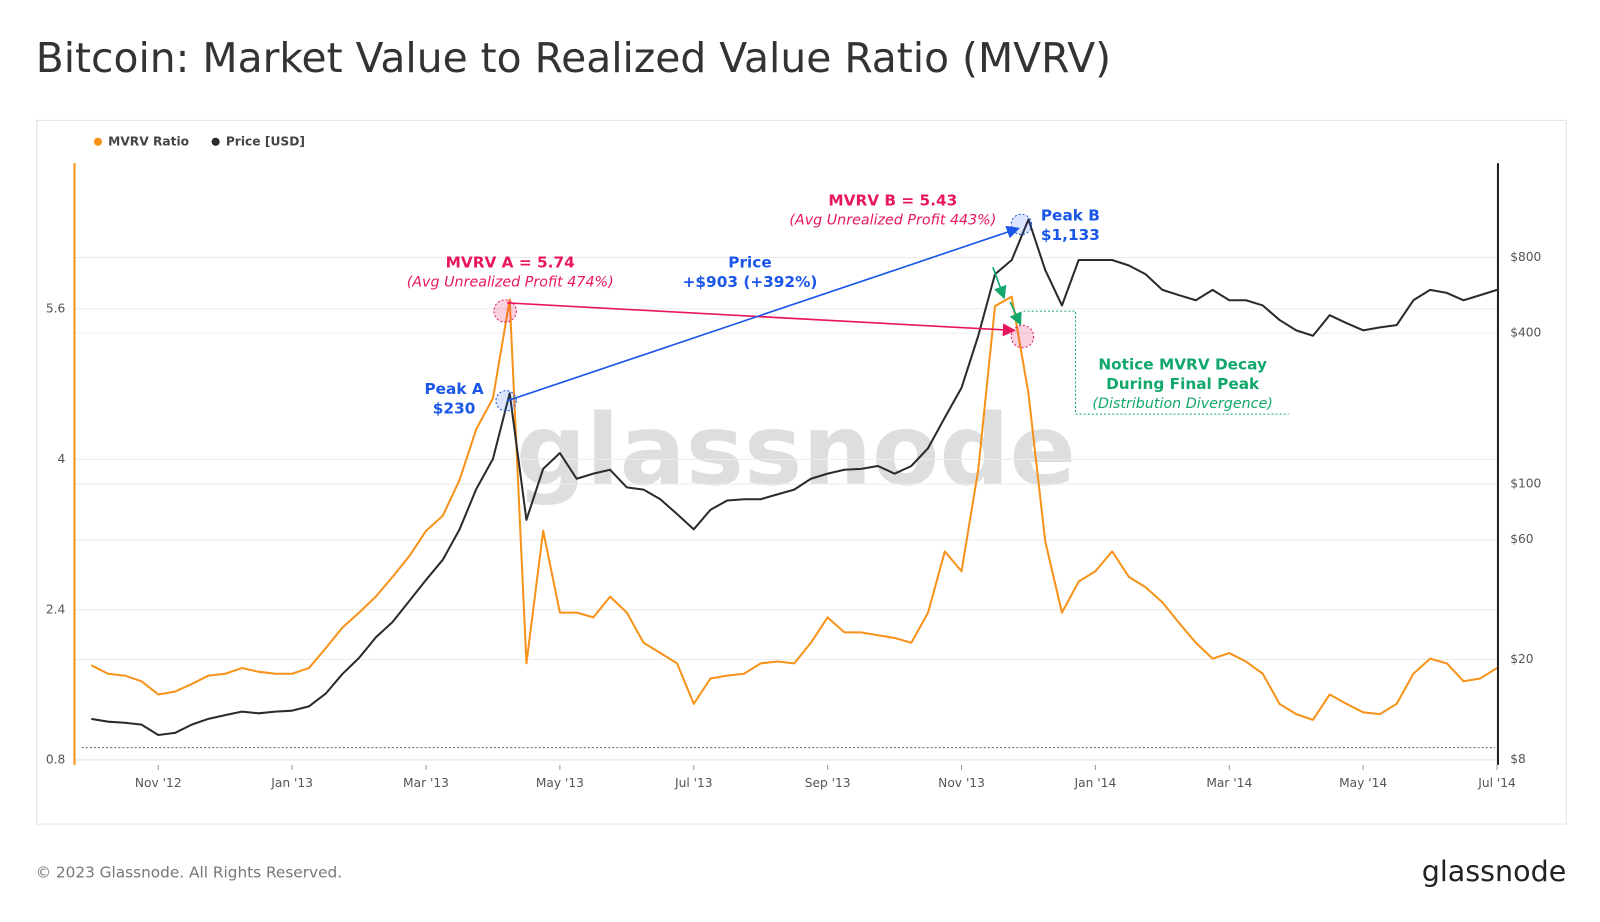 The image size is (1600, 922). What do you see at coordinates (148, 141) in the screenshot?
I see `legend-label: MVRV Ratio` at bounding box center [148, 141].